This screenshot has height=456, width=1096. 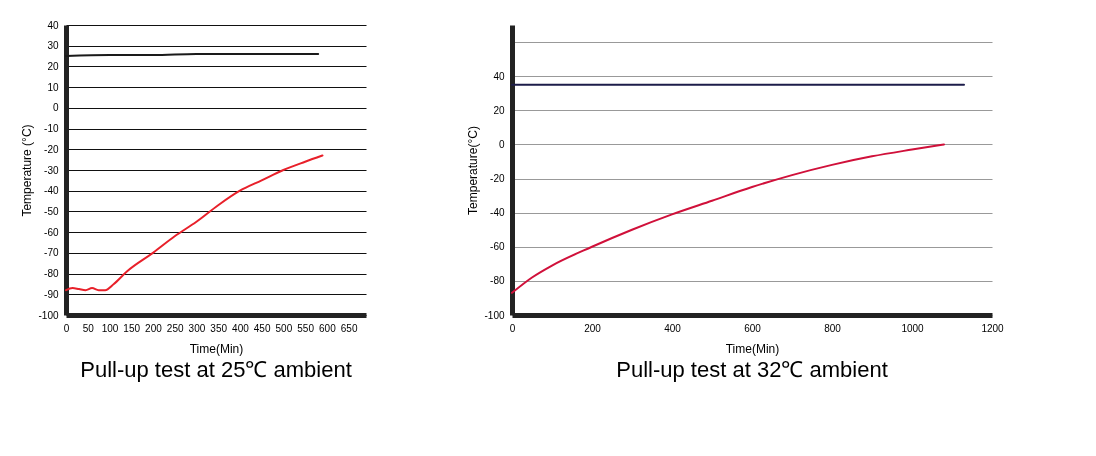 I want to click on y-axis-title: Temperature (°C), so click(x=27, y=170).